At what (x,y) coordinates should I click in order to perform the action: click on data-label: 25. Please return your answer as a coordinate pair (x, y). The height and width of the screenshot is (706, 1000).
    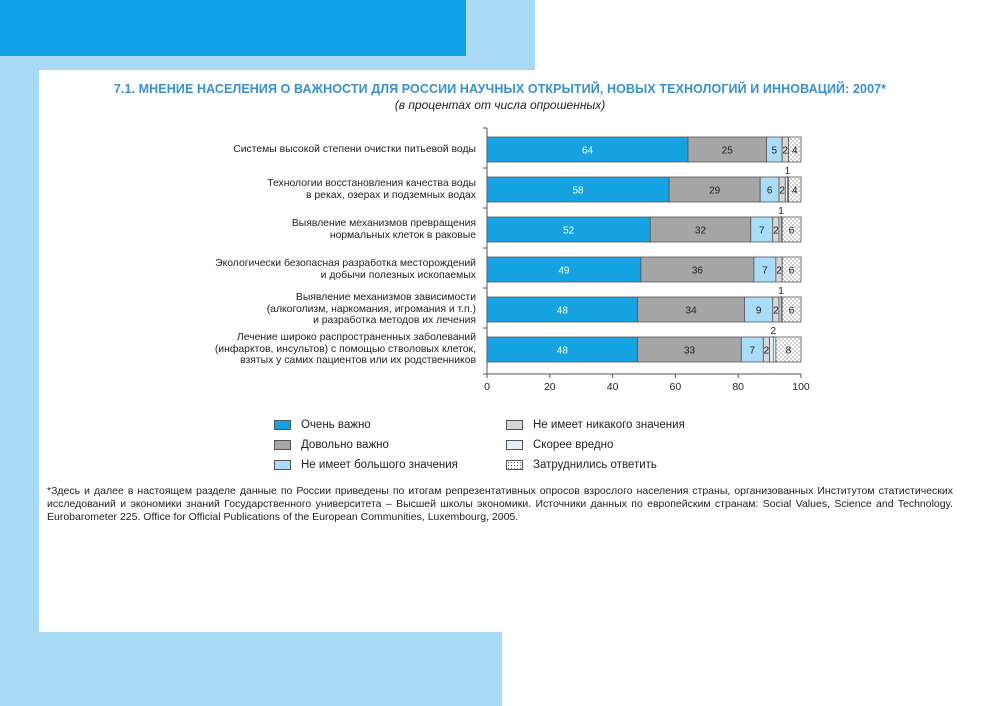
    Looking at the image, I should click on (728, 151).